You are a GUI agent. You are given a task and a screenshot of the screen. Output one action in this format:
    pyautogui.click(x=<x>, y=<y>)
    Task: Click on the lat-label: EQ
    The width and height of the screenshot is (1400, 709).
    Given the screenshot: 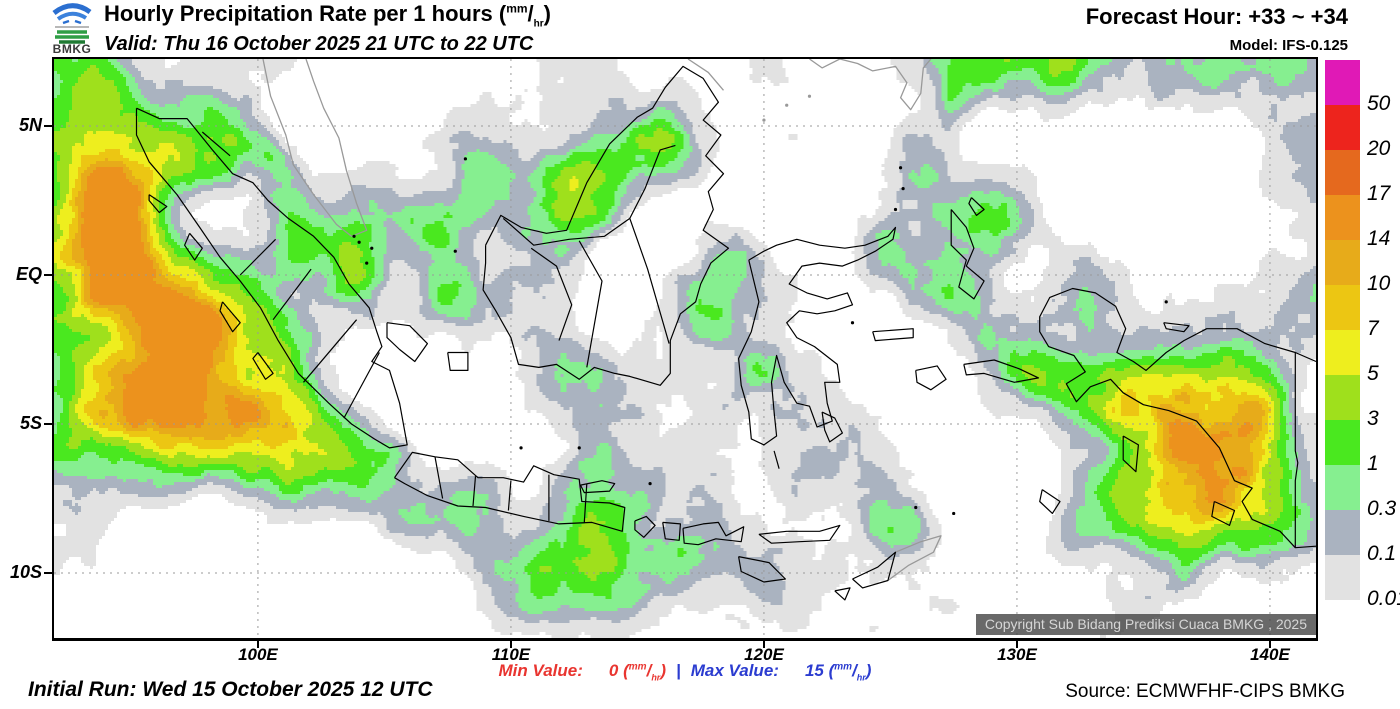 What is the action you would take?
    pyautogui.click(x=28, y=274)
    